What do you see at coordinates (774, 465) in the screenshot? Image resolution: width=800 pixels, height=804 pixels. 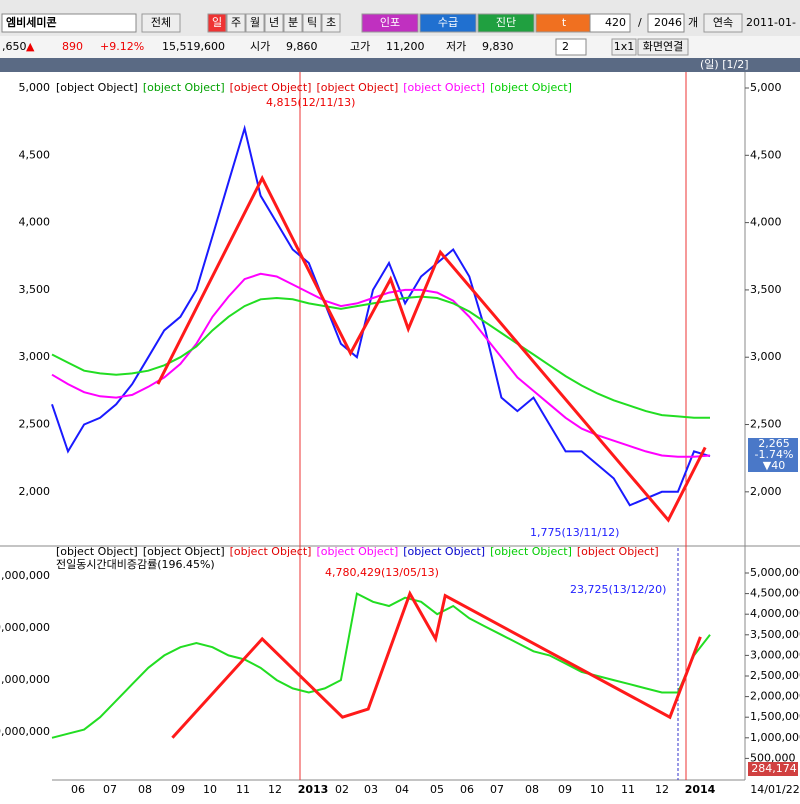 I see `last-change: ▼40` at bounding box center [774, 465].